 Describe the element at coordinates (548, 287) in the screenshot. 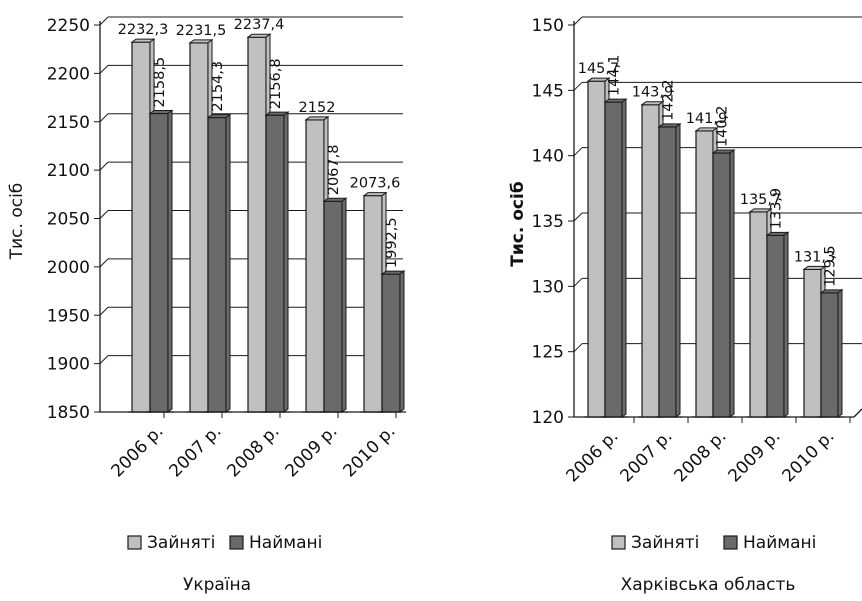

I see `y-tick-label: 130` at that location.